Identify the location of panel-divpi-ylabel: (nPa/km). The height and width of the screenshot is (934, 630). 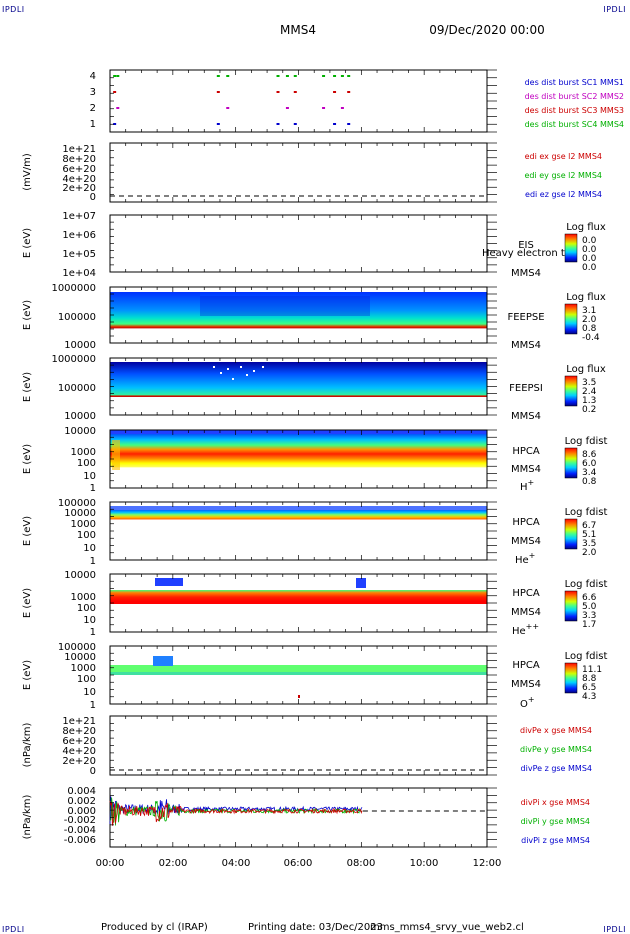
(27, 817).